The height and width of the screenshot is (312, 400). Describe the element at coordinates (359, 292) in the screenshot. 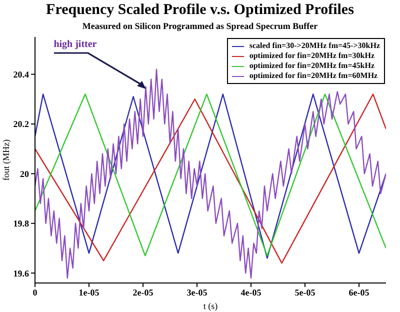

I see `x-tick-label: 6e-05` at that location.